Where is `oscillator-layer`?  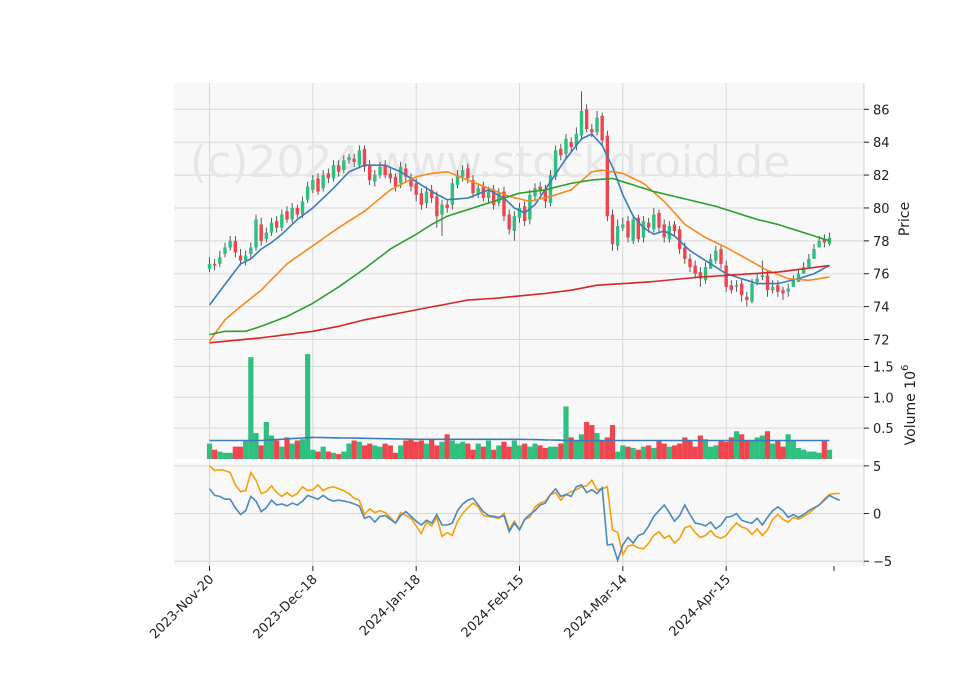 oscillator-layer is located at coordinates (524, 514).